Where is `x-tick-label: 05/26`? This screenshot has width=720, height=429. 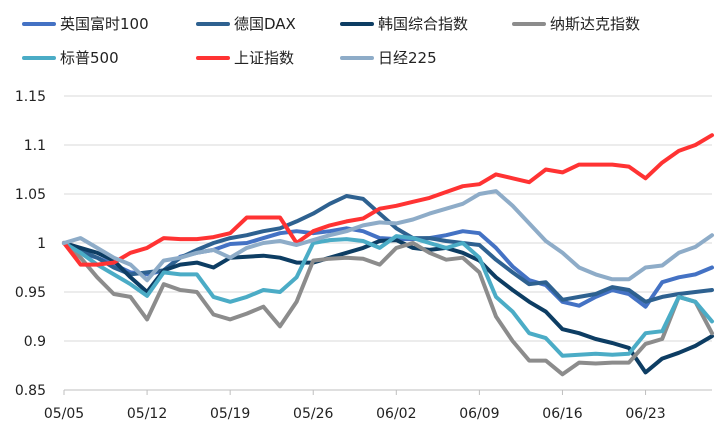 x-tick-label: 05/26 is located at coordinates (313, 414).